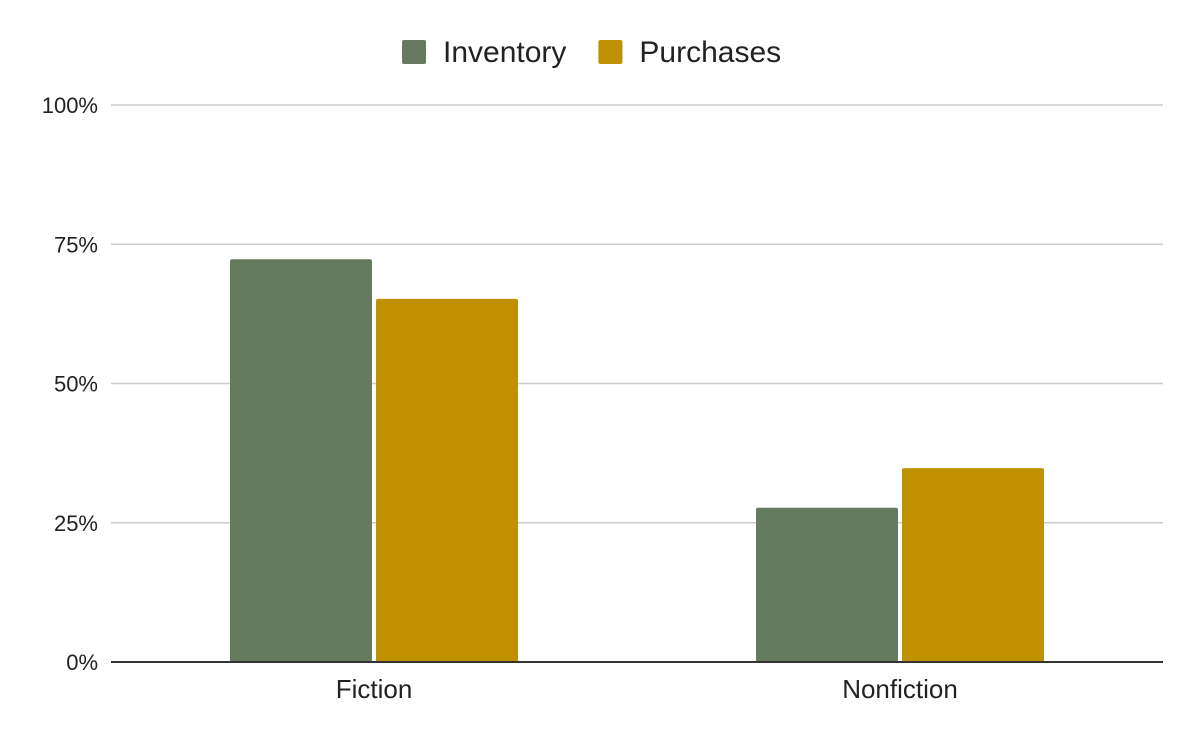 The width and height of the screenshot is (1200, 742). I want to click on y-axis-tick-labels: 0% 25% 50% 75% 100%, so click(70, 384).